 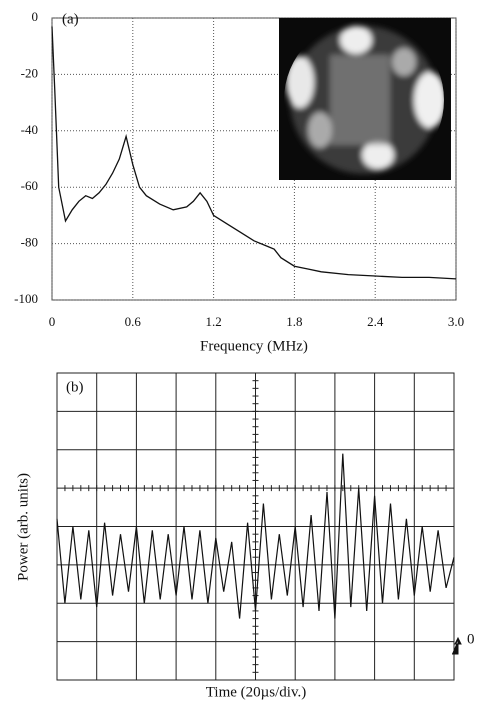 I want to click on ground-label: 0, so click(x=471, y=639).